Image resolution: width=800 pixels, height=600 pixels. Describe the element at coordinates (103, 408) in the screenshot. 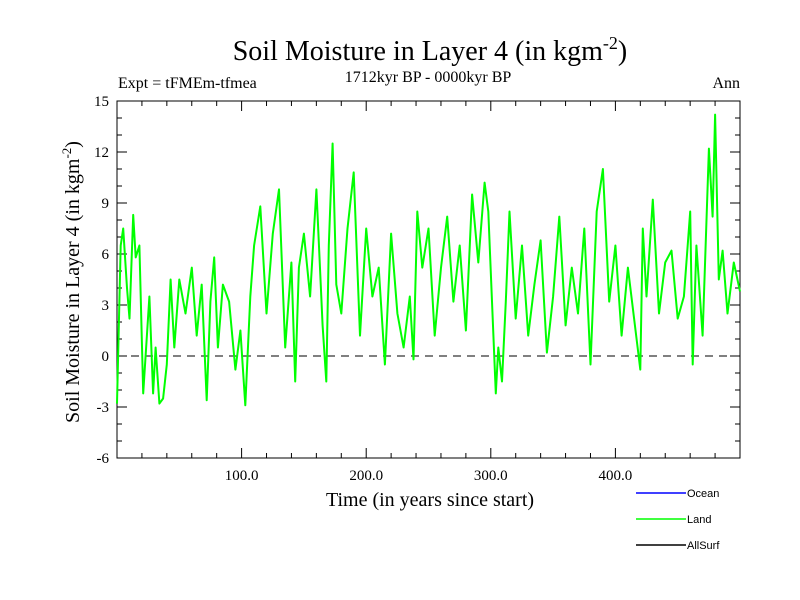

I see `y-tick-label: -3` at that location.